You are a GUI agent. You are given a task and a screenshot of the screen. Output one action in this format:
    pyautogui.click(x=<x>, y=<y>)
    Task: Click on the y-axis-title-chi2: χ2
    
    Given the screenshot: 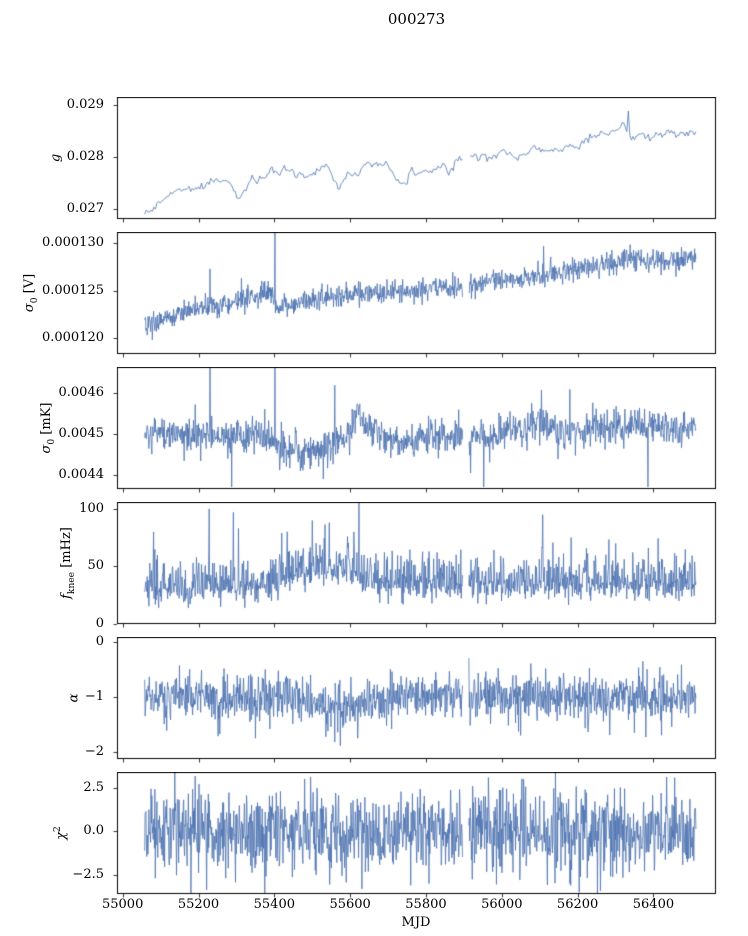 What is the action you would take?
    pyautogui.click(x=61, y=833)
    